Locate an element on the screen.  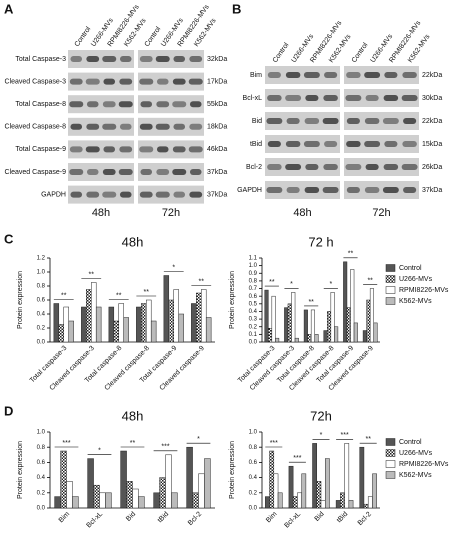
panel-letter: C is located at coordinates (9, 238).